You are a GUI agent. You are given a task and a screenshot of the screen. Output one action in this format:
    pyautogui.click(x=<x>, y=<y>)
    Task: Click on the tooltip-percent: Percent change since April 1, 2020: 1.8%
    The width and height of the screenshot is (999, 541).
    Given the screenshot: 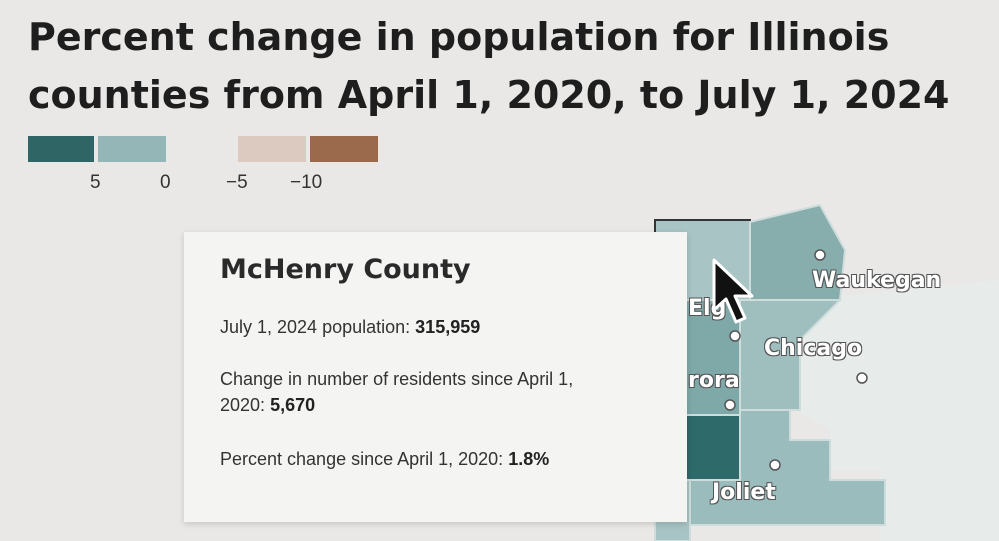 What is the action you would take?
    pyautogui.click(x=430, y=459)
    